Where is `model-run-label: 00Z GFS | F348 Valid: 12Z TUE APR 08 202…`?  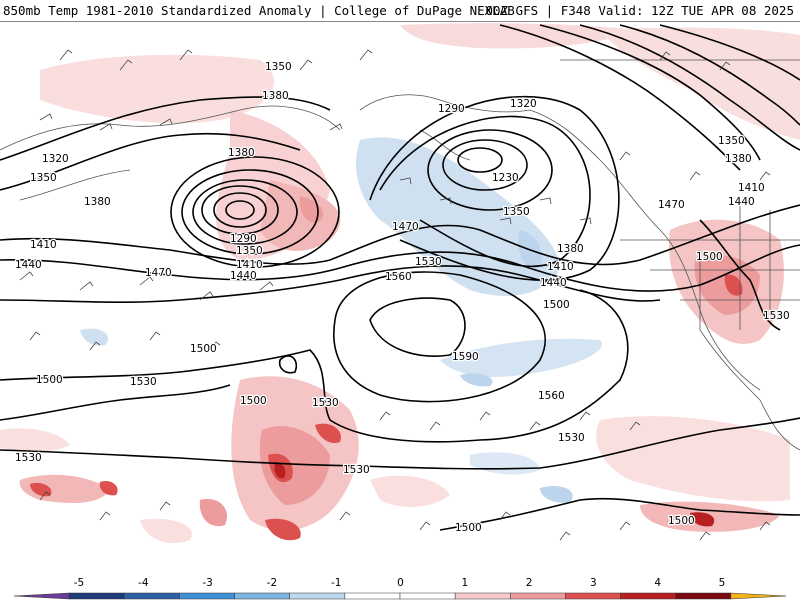 model-run-label: 00Z GFS | F348 Valid: 12Z TUE APR 08 202… is located at coordinates (639, 10).